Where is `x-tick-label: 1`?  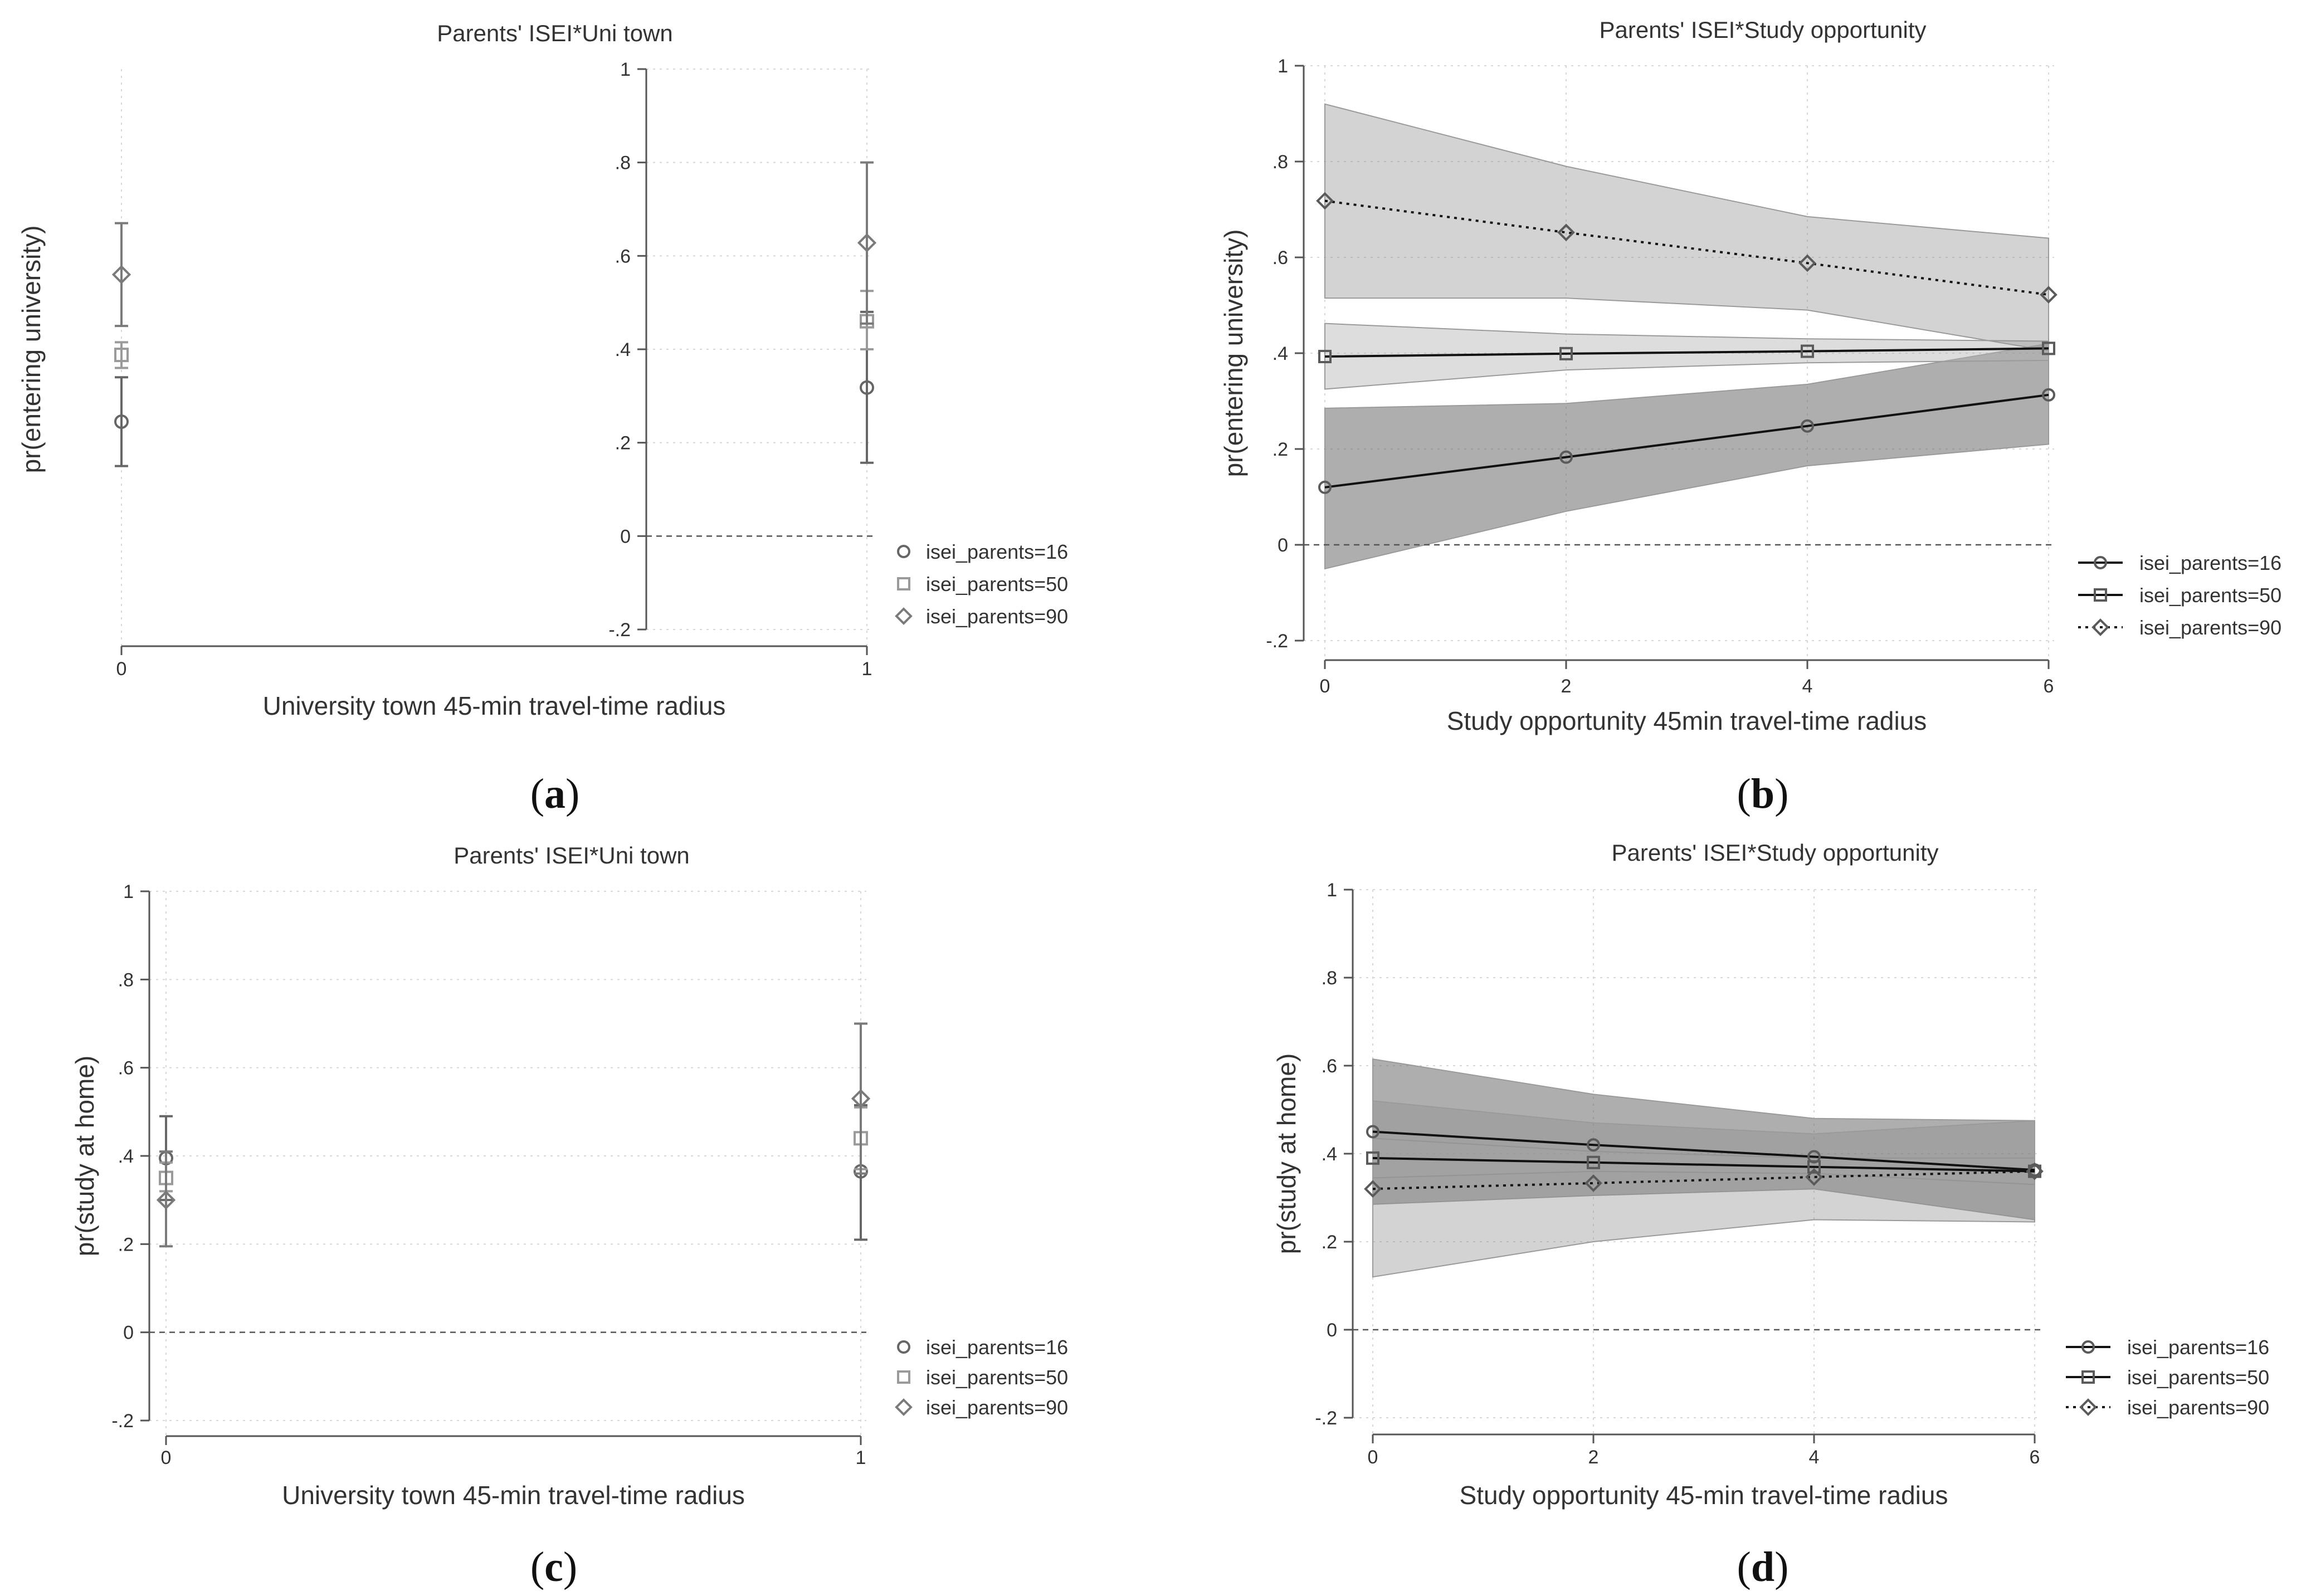 x-tick-label: 1 is located at coordinates (867, 669).